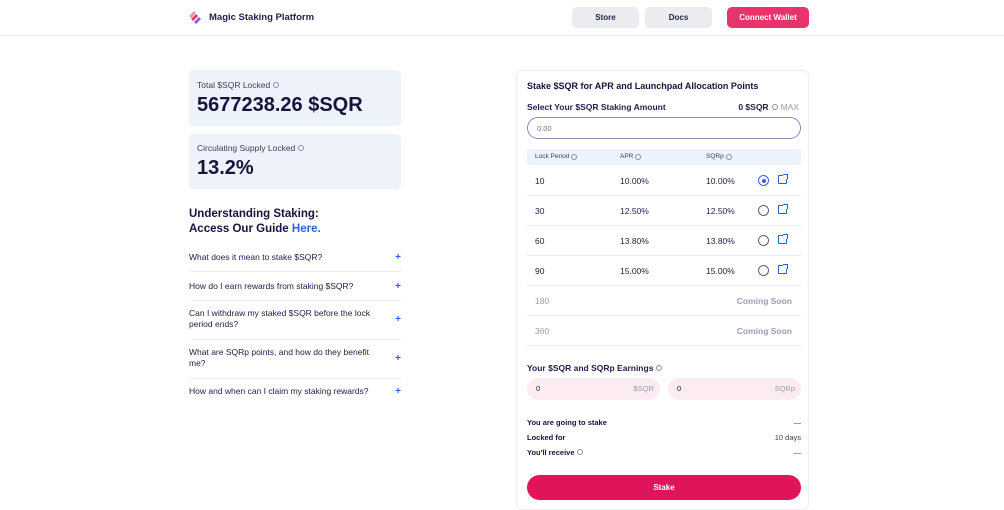 The image size is (1004, 510). I want to click on lock-period: 90, so click(540, 271).